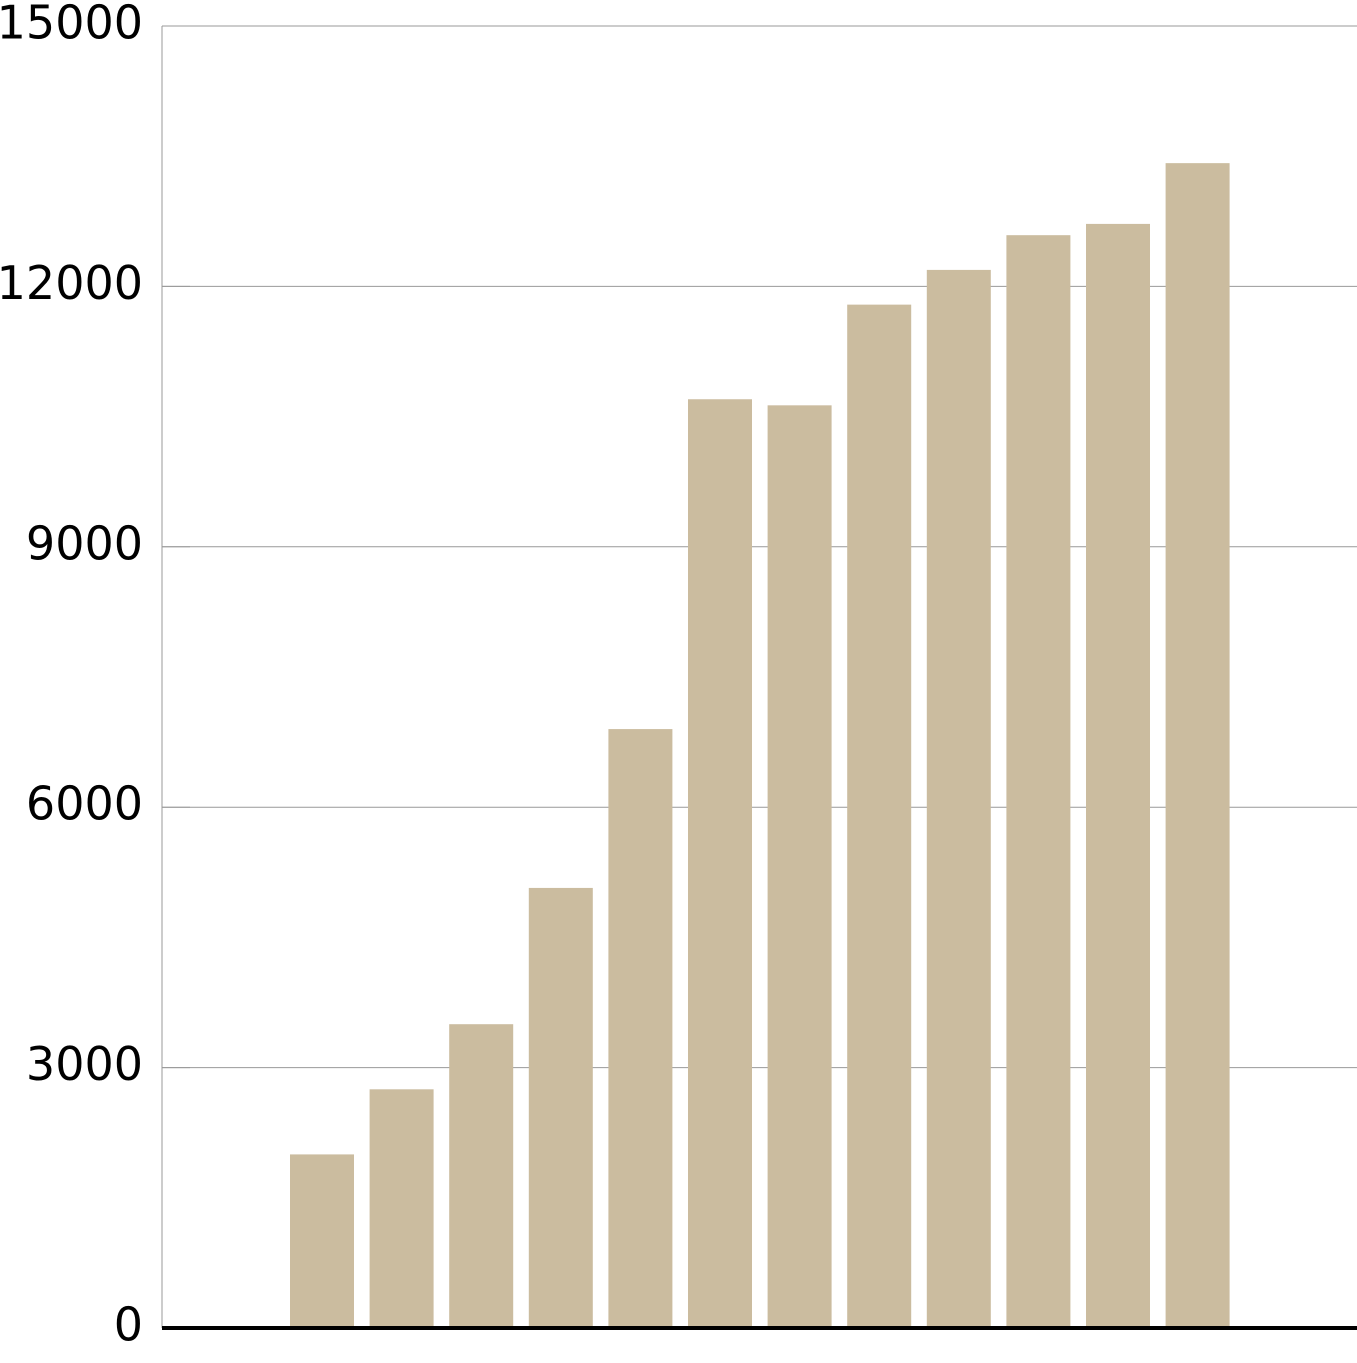  What do you see at coordinates (84, 543) in the screenshot?
I see `y-tick-label: 9000` at bounding box center [84, 543].